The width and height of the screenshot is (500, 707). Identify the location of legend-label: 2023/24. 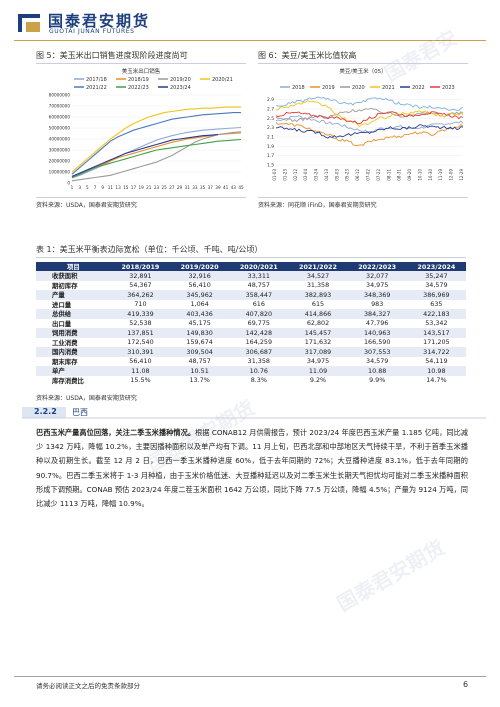
(180, 88).